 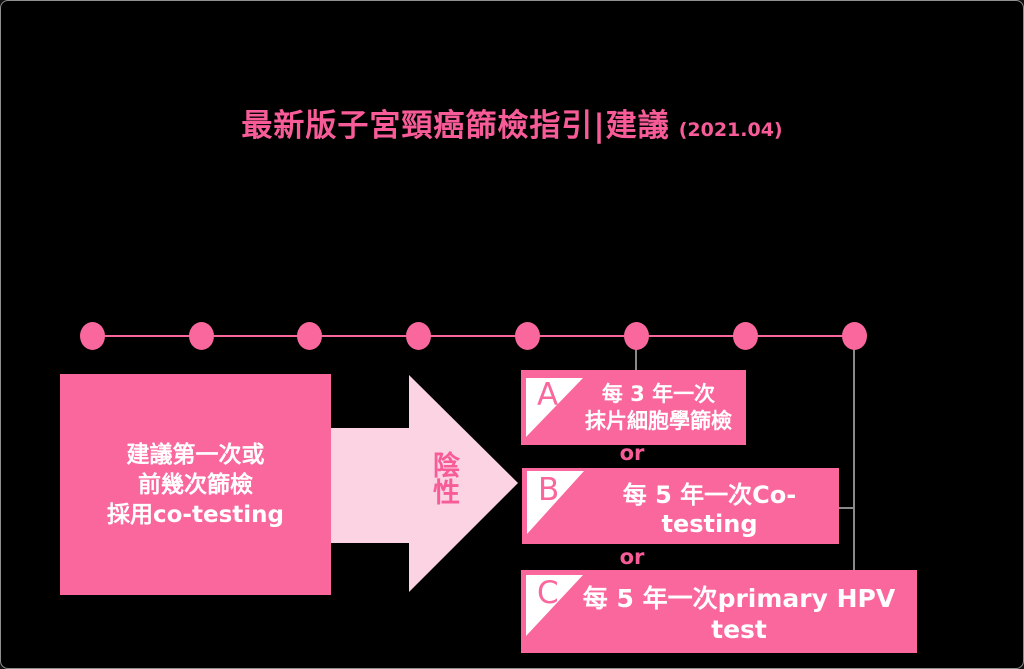 I want to click on recommendation-box: 建議第一次或 前幾次篩檢 採用co-testing, so click(x=195, y=484).